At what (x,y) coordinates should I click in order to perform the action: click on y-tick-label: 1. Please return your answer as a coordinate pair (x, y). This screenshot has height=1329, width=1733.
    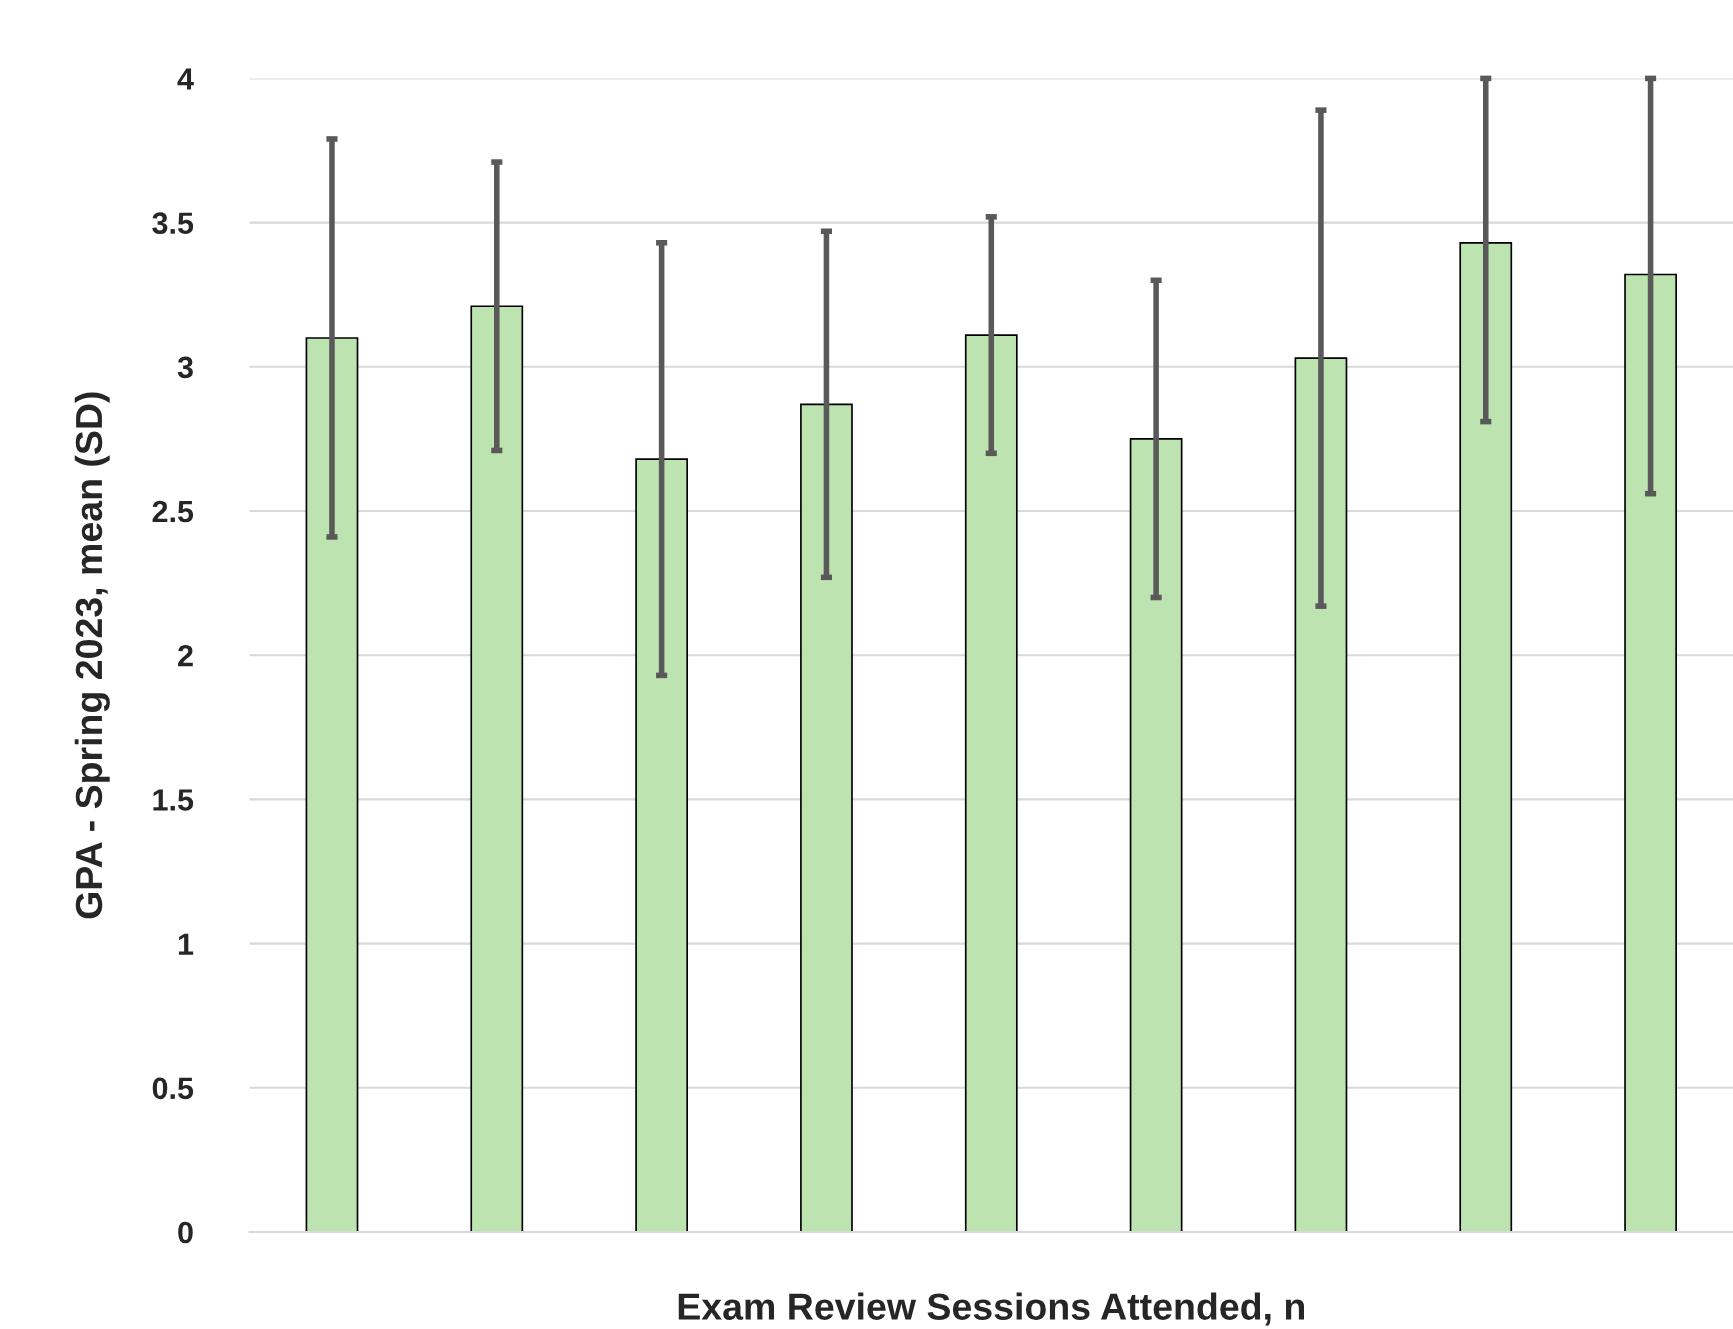
    Looking at the image, I should click on (186, 944).